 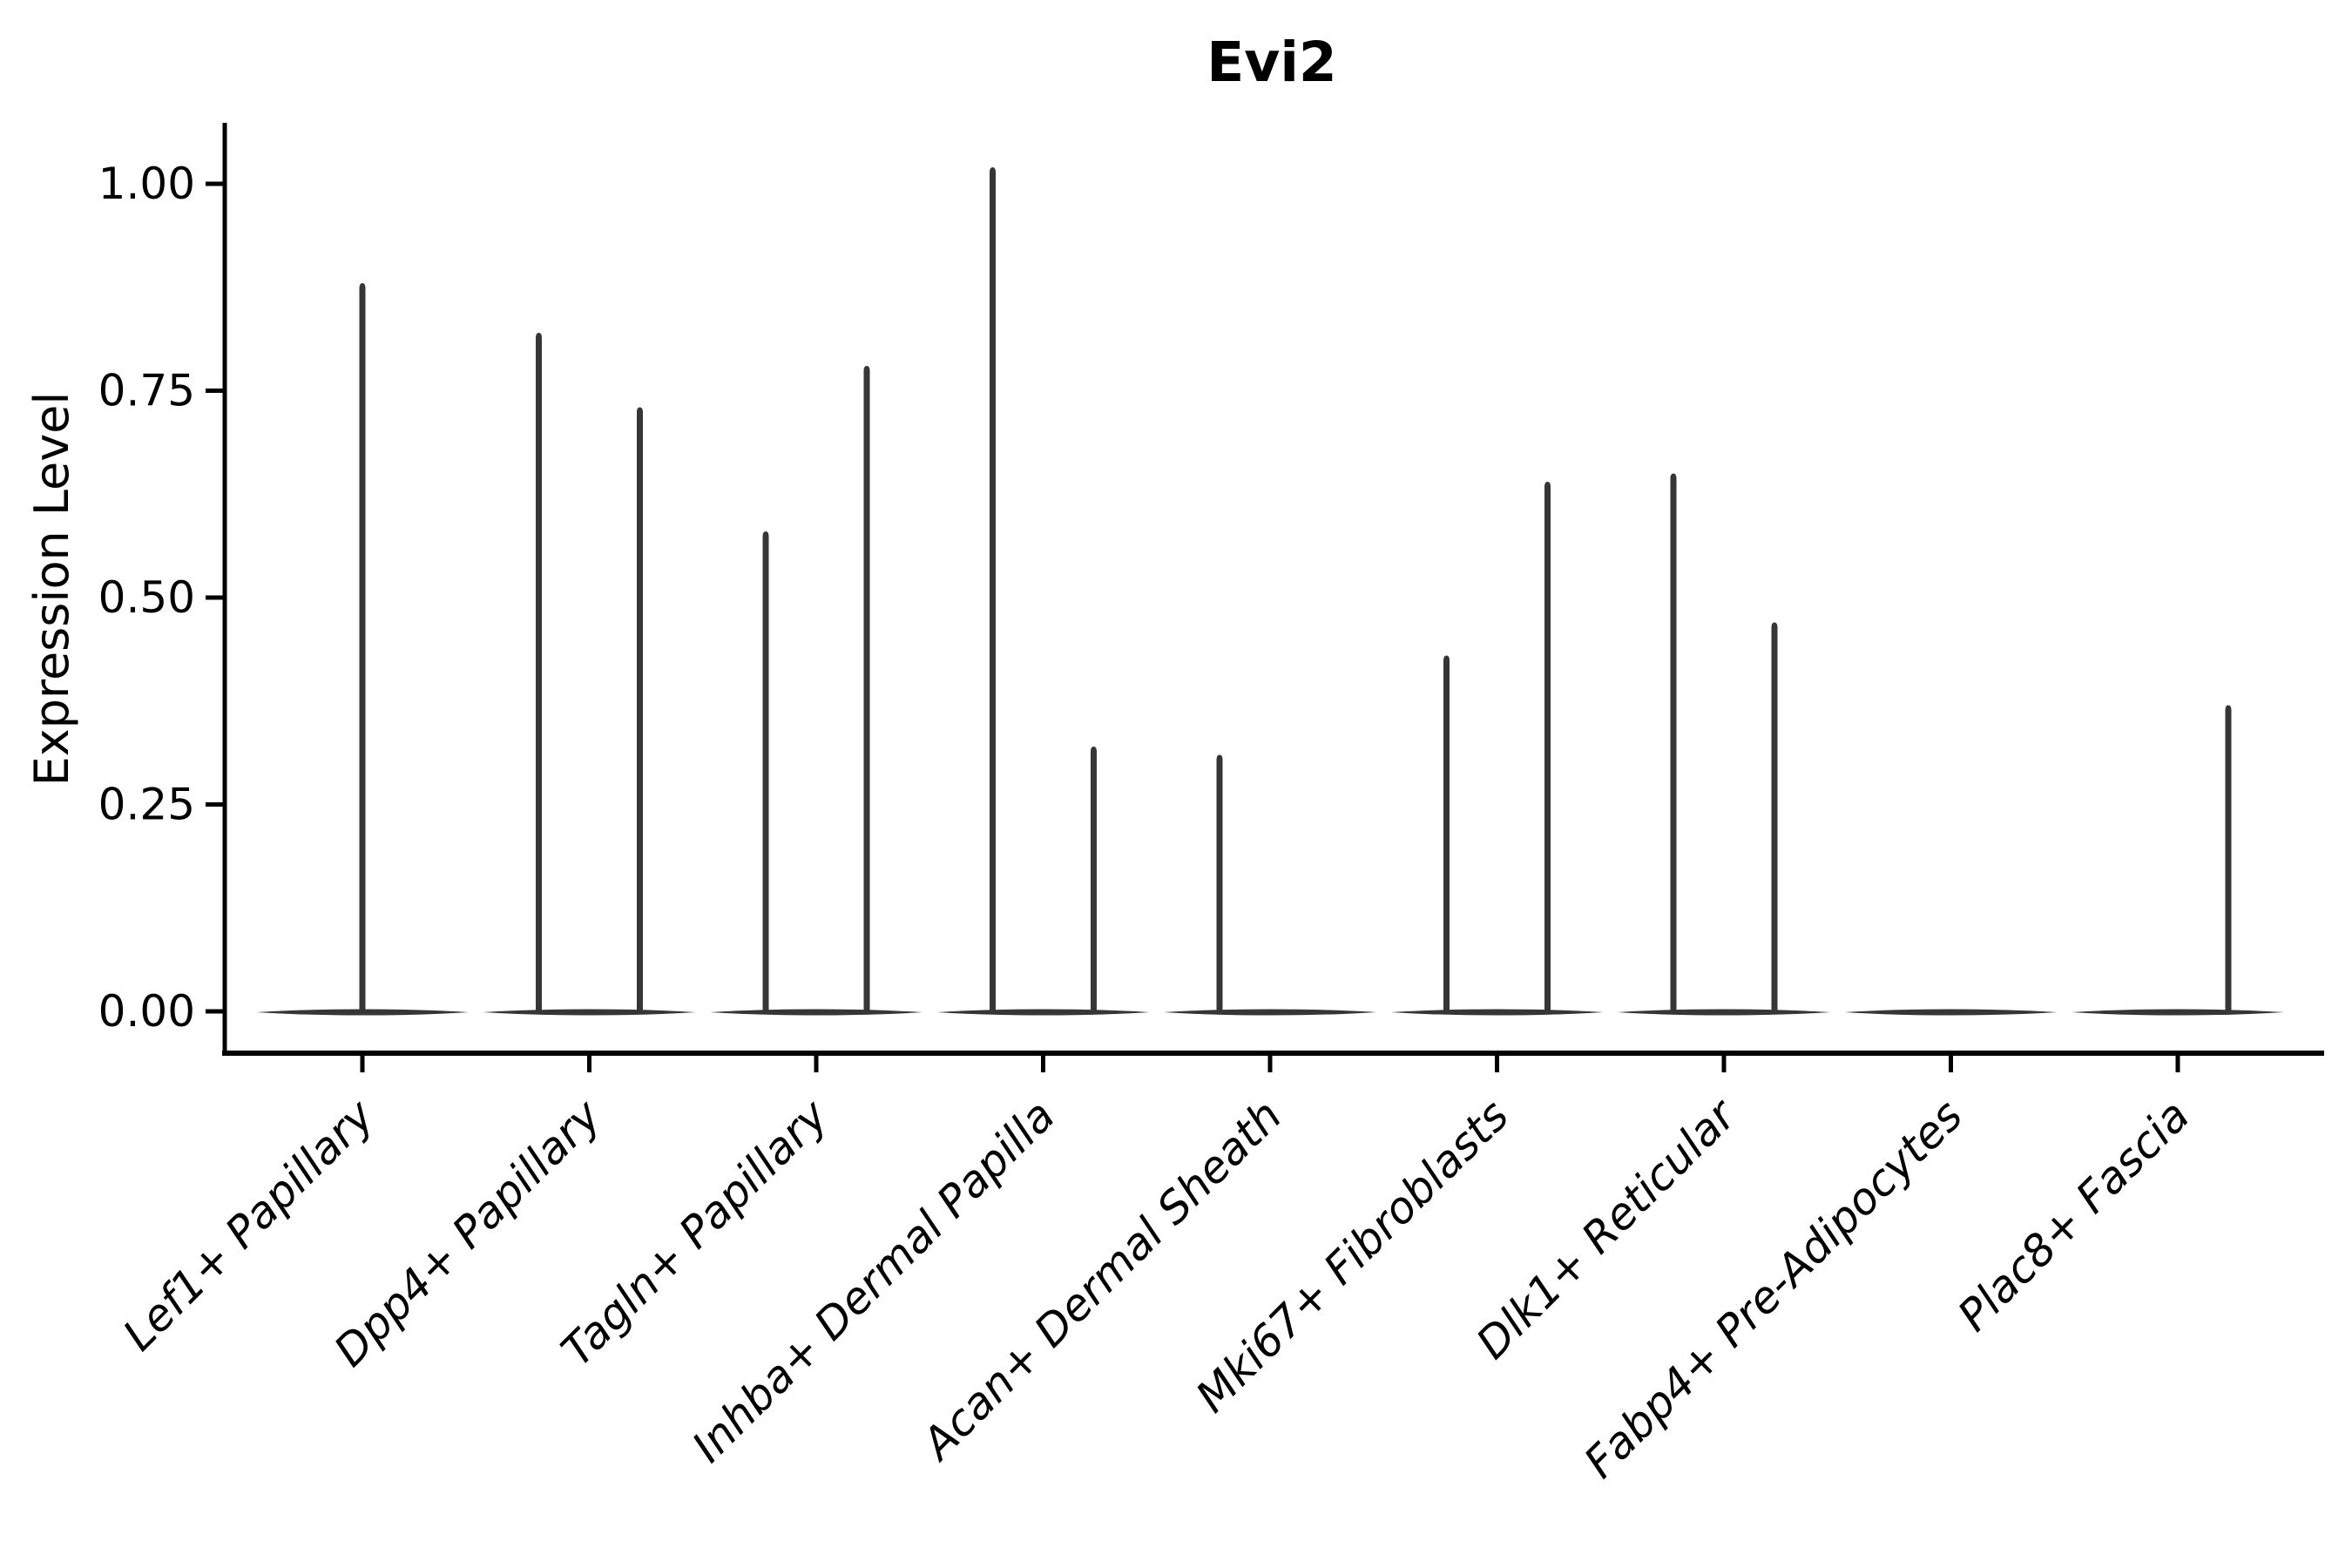 What do you see at coordinates (1271, 62) in the screenshot?
I see `chart-title: Evi2` at bounding box center [1271, 62].